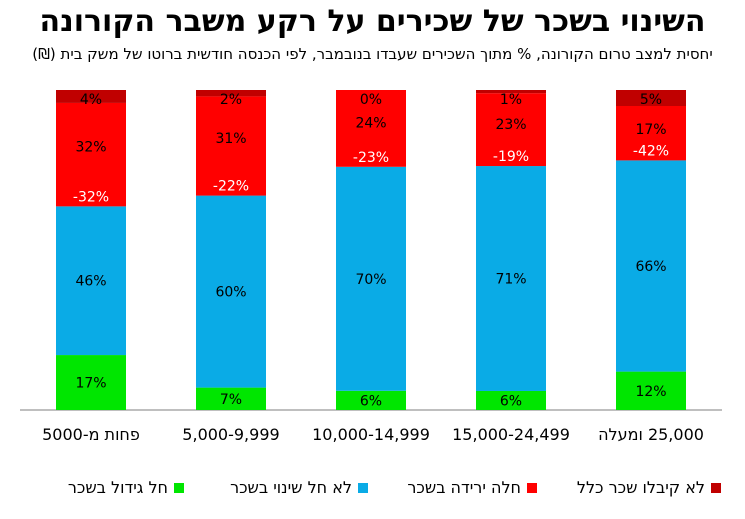 The image size is (745, 519). Describe the element at coordinates (651, 151) in the screenshot. I see `net-change-label-5: -42%` at that location.